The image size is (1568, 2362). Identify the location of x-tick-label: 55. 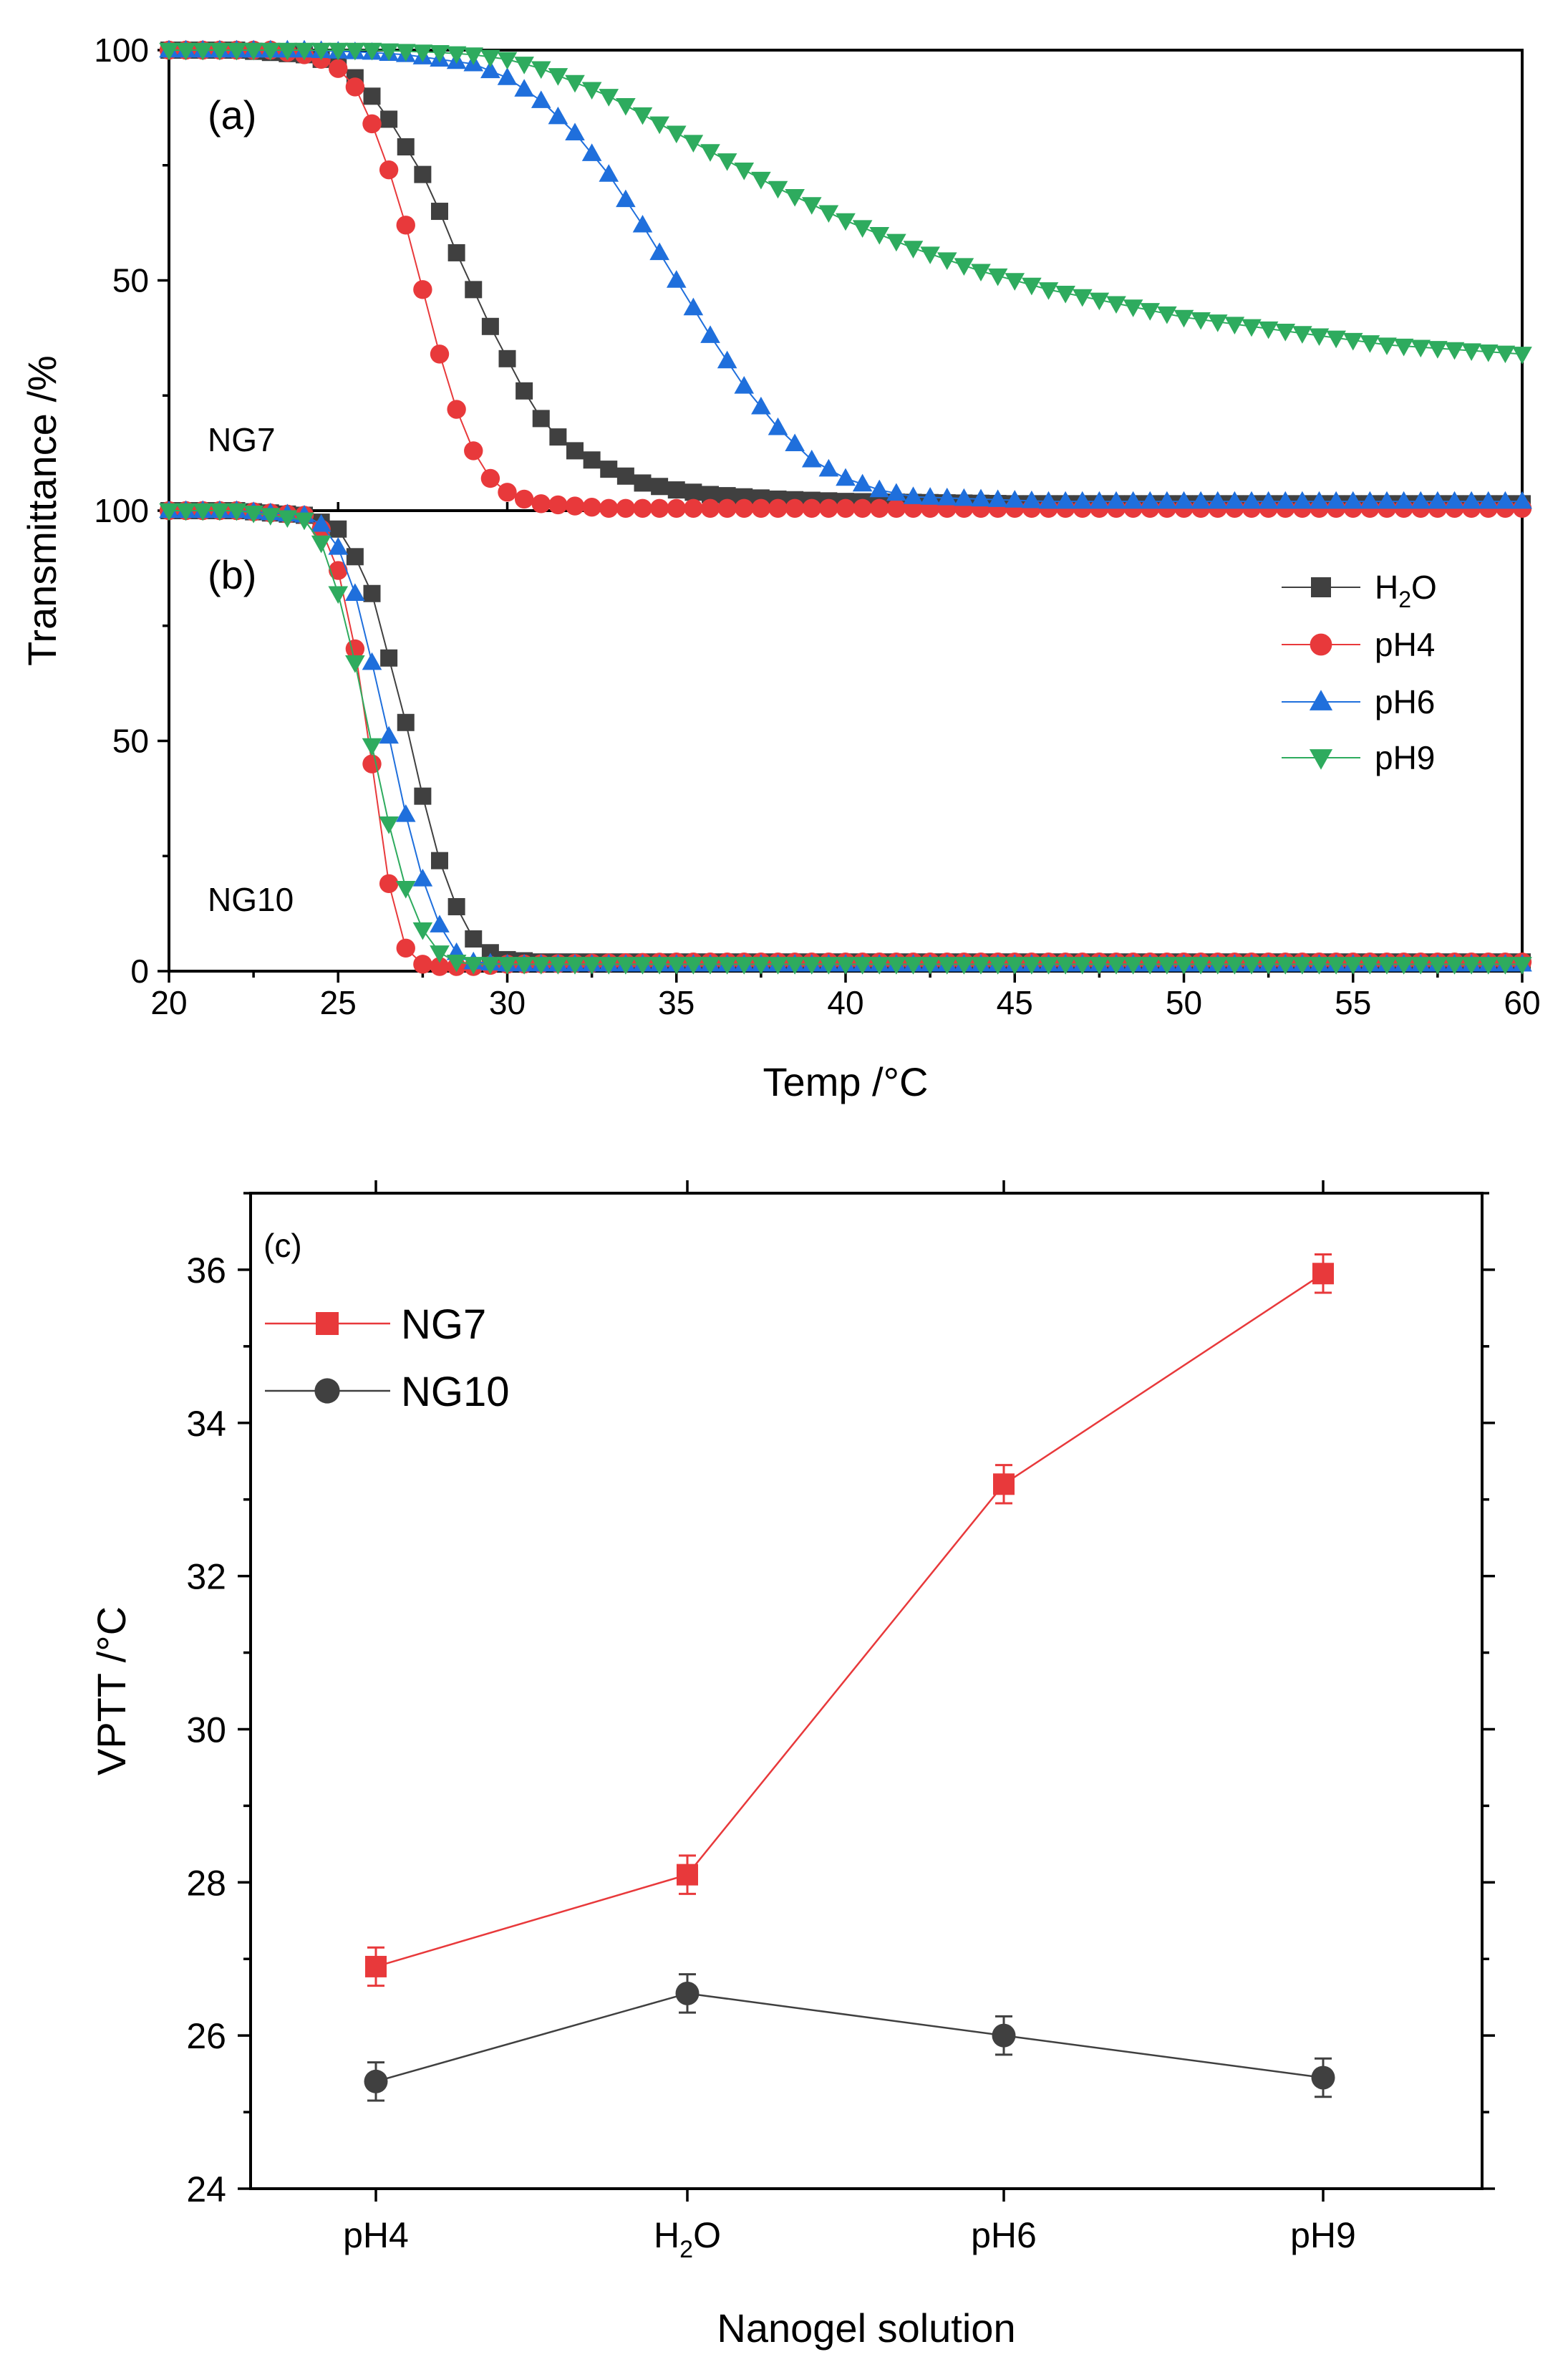
(1353, 1002).